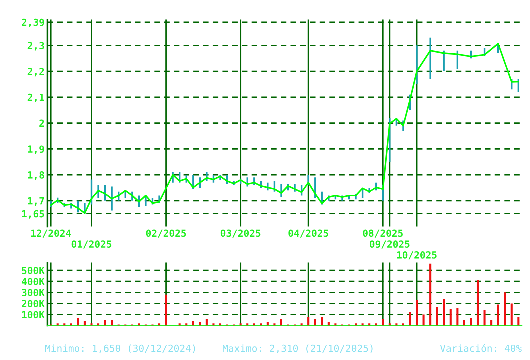  What do you see at coordinates (383, 234) in the screenshot?
I see `x-tick-label: 08/2025` at bounding box center [383, 234].